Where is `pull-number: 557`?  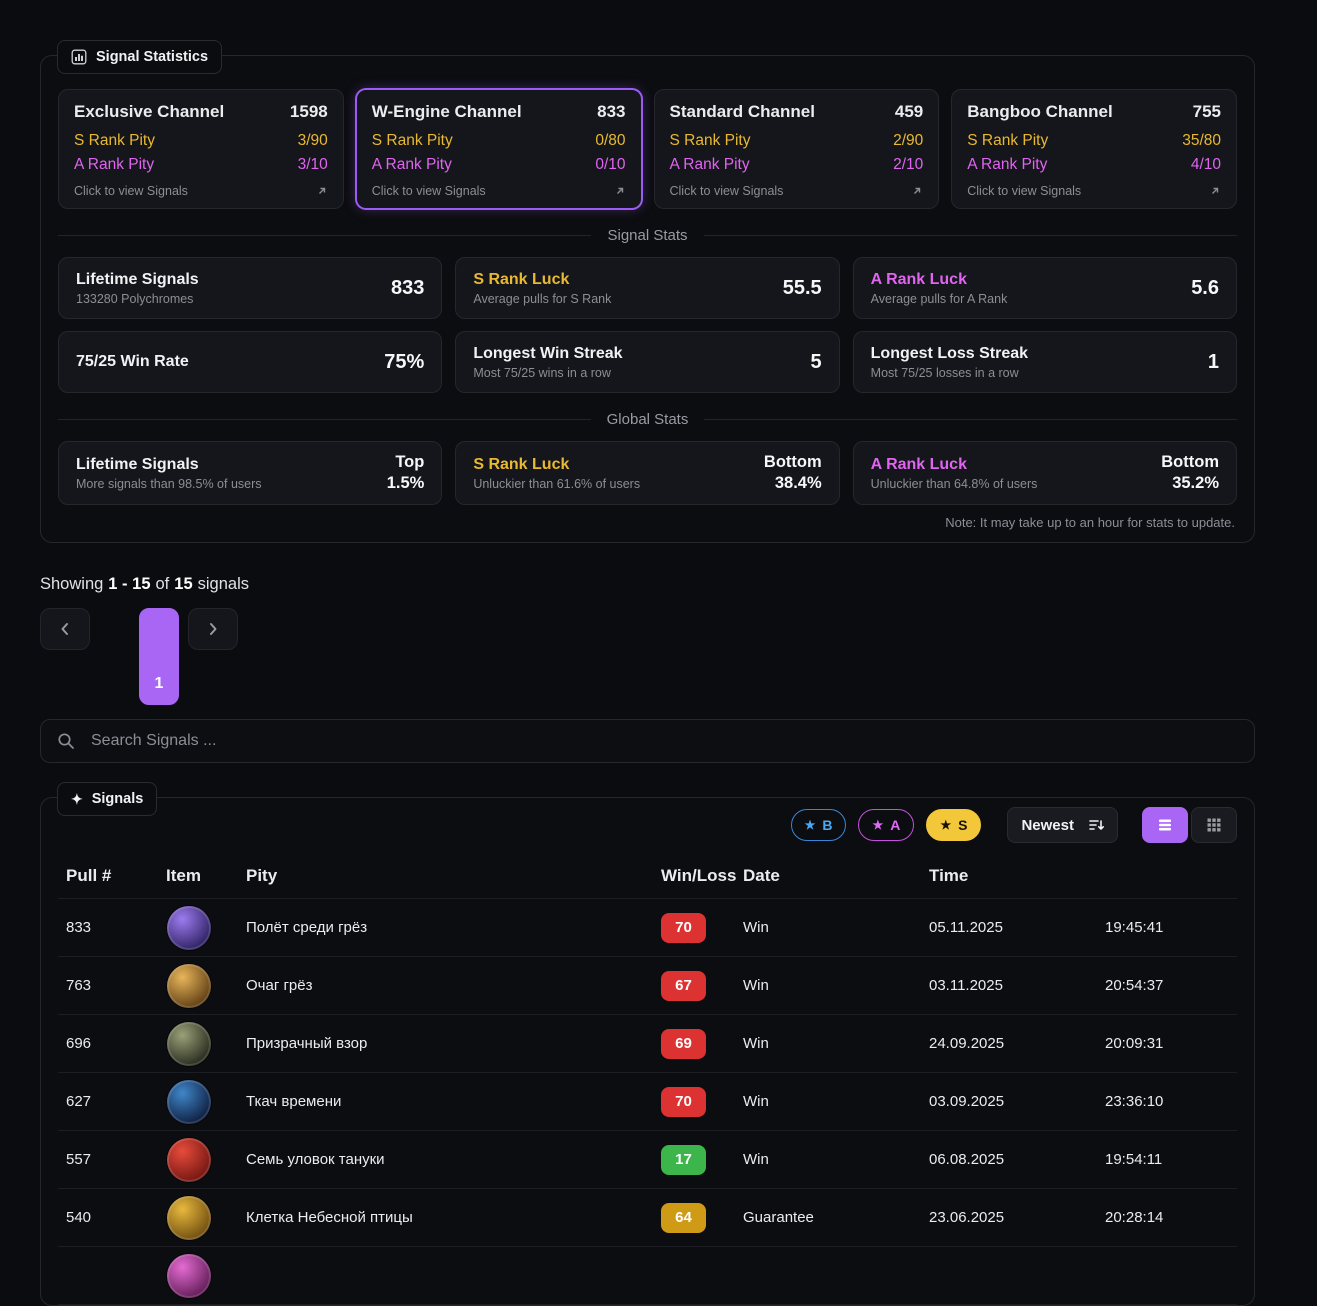 pull-number: 557 is located at coordinates (79, 1159).